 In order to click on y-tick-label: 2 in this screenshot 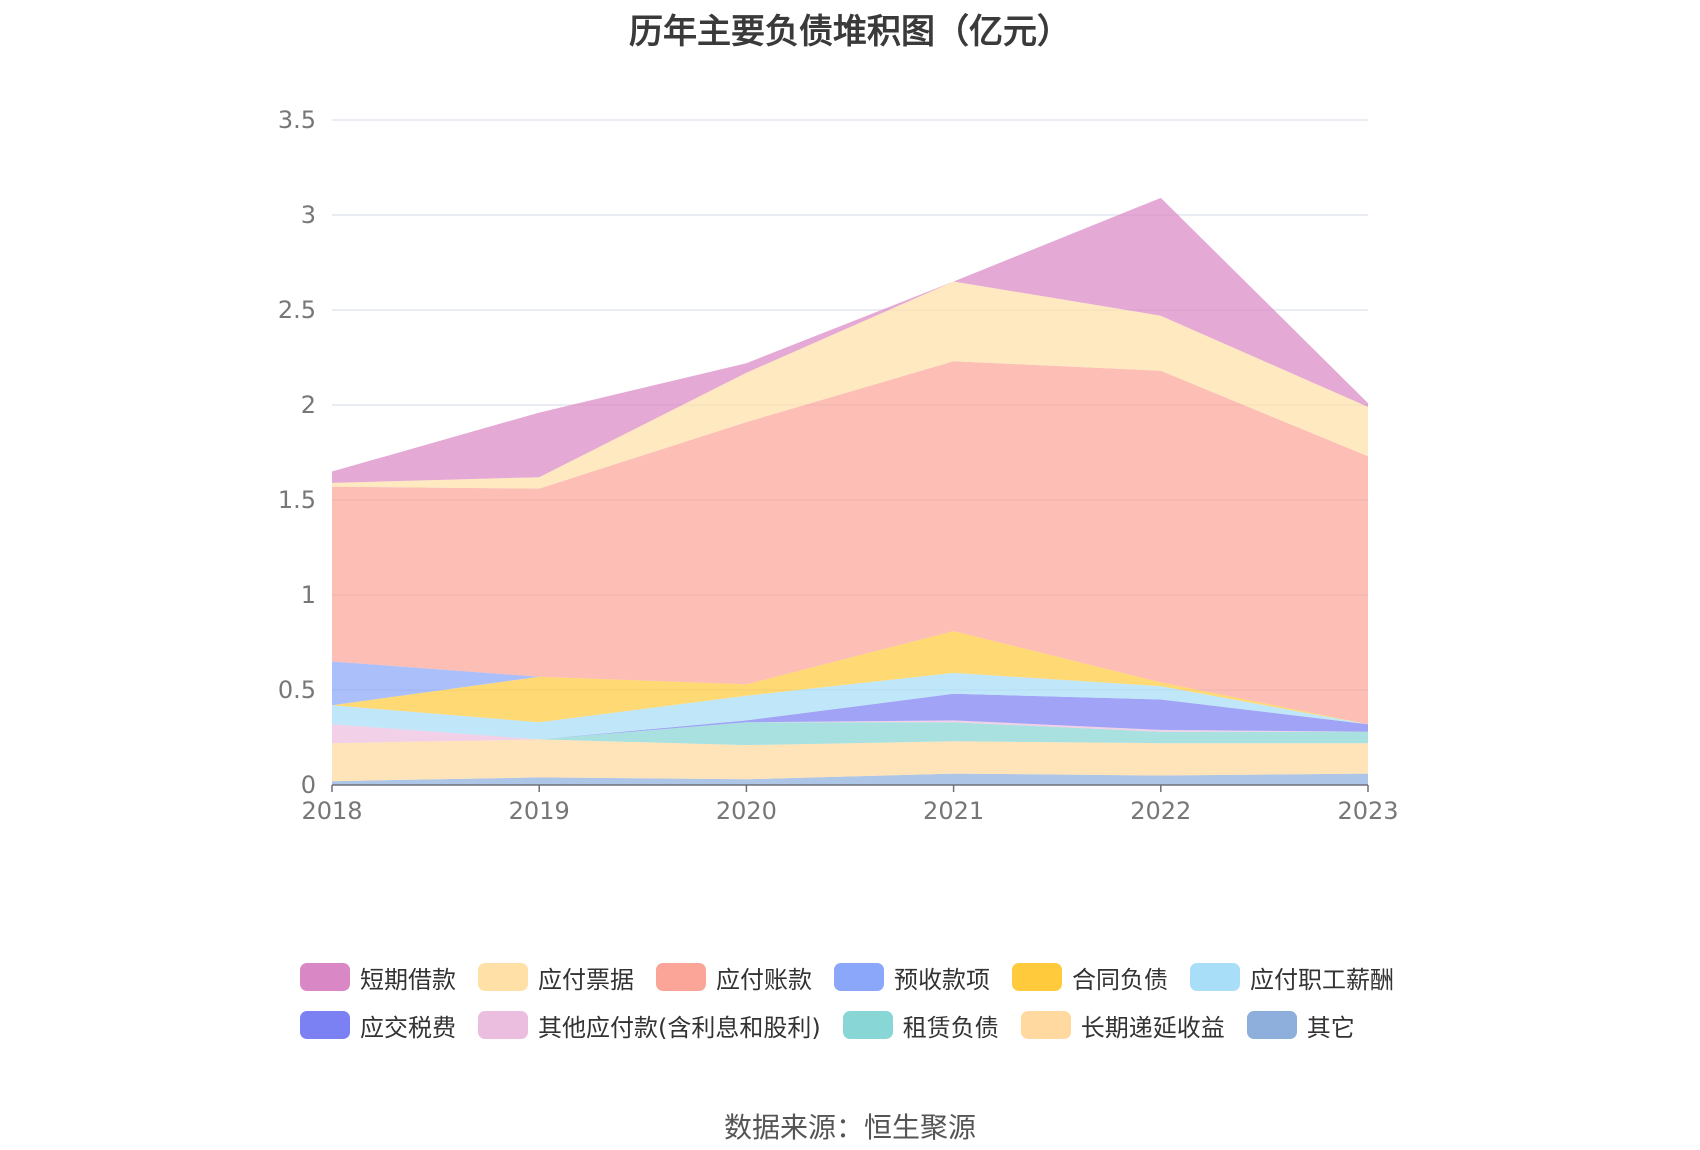, I will do `click(308, 405)`.